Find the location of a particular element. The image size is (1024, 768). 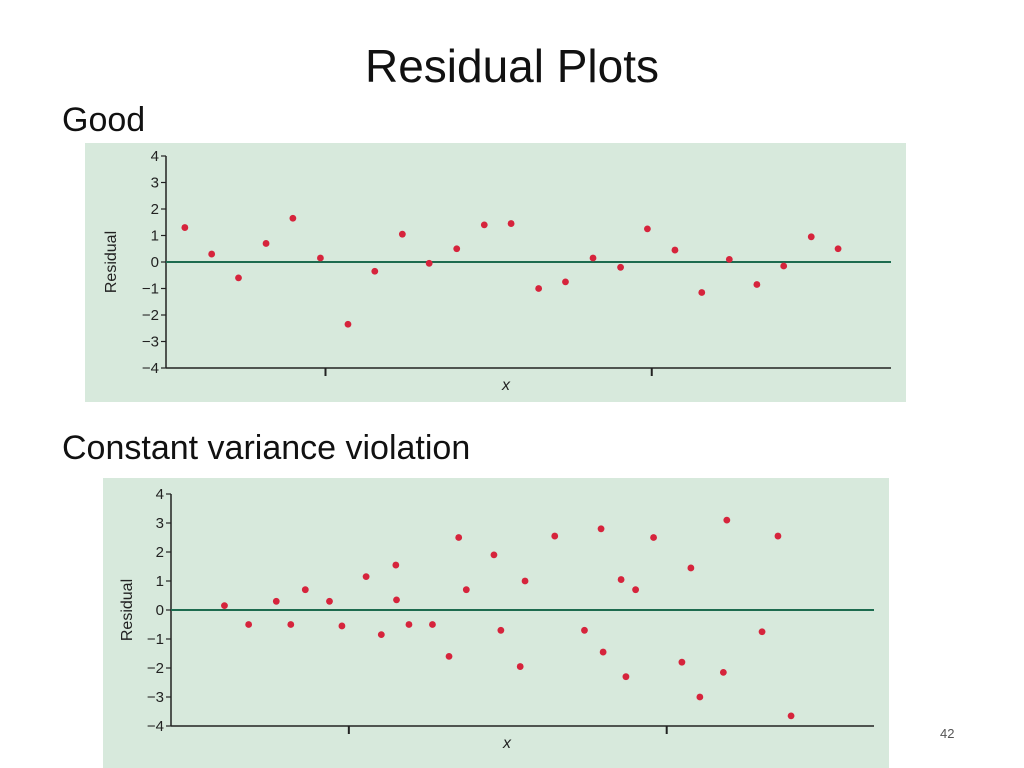

page-number: 42 is located at coordinates (947, 733).